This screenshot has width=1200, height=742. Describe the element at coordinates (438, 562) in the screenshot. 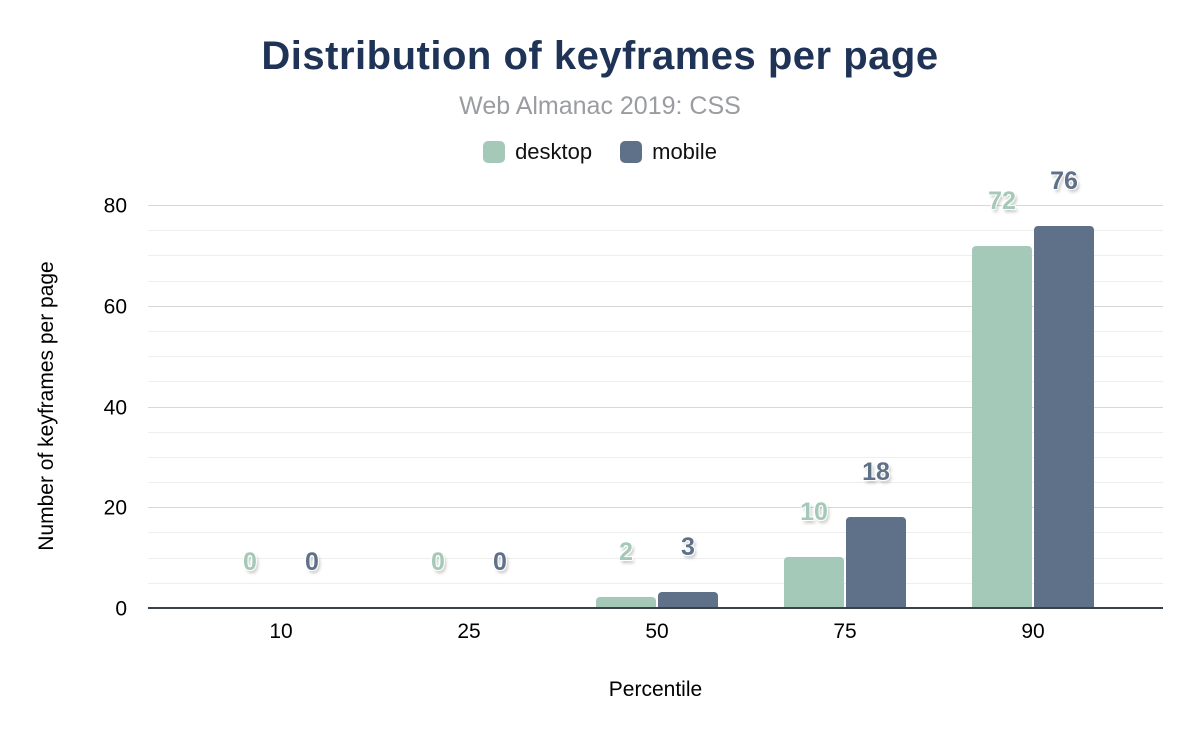

I see `bar-value-label-desktop-p25: 0` at that location.